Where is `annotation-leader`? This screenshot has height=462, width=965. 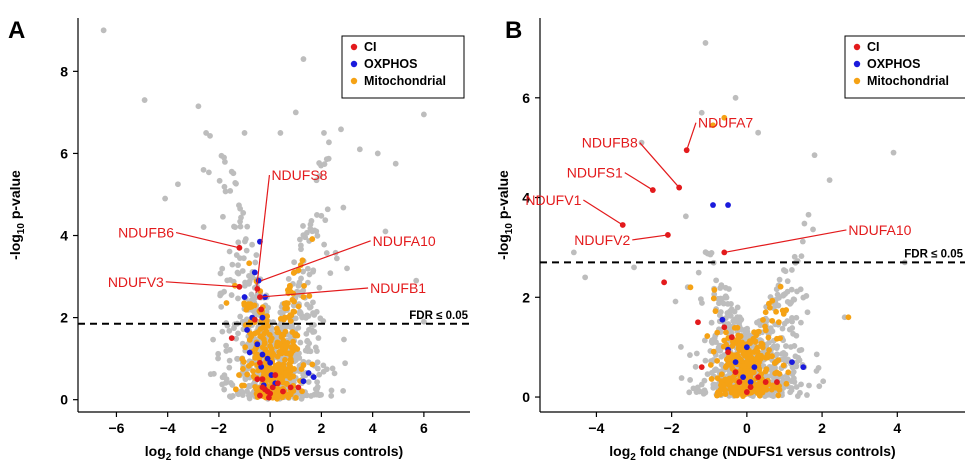
annotation-leader is located at coordinates (650, 237).